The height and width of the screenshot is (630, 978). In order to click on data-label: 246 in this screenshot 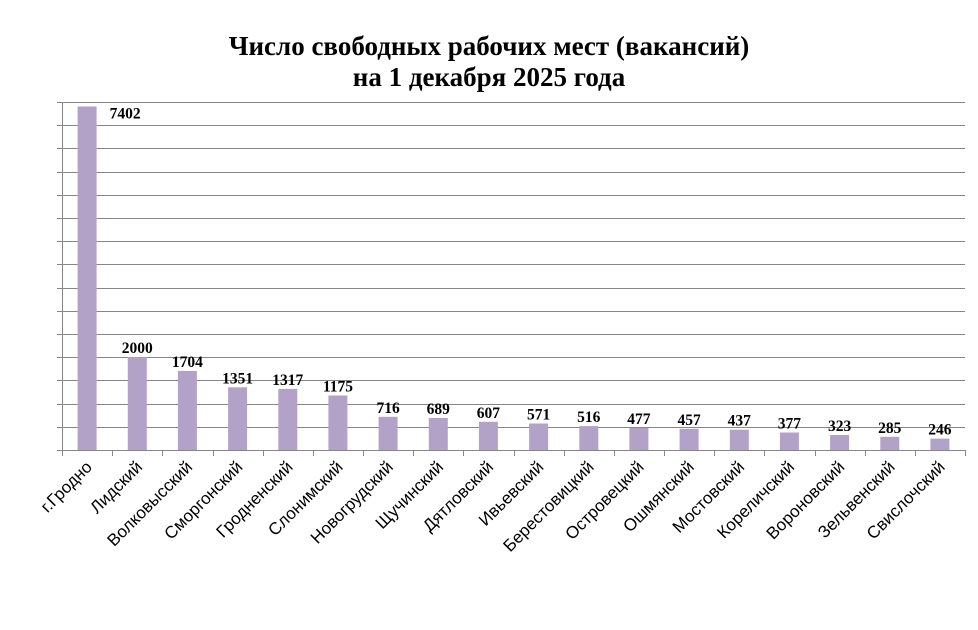, I will do `click(940, 430)`.